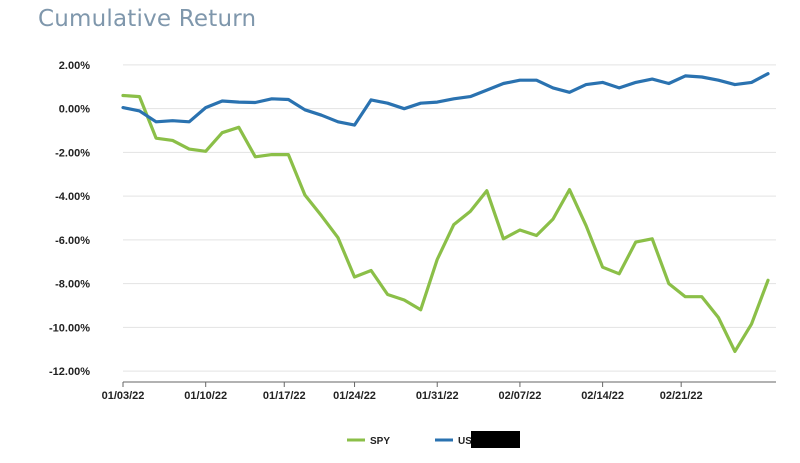 Image resolution: width=800 pixels, height=463 pixels. I want to click on x-tick-label: 01/31/22, so click(437, 396).